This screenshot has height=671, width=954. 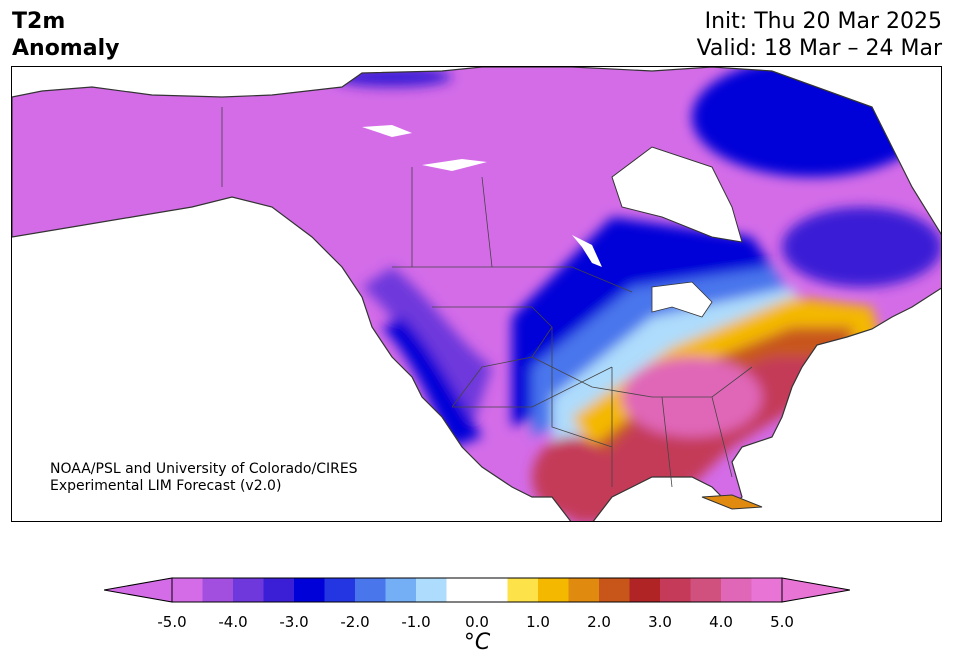 I want to click on valid-date: Valid: 18 Mar – 24 Mar, so click(x=819, y=48).